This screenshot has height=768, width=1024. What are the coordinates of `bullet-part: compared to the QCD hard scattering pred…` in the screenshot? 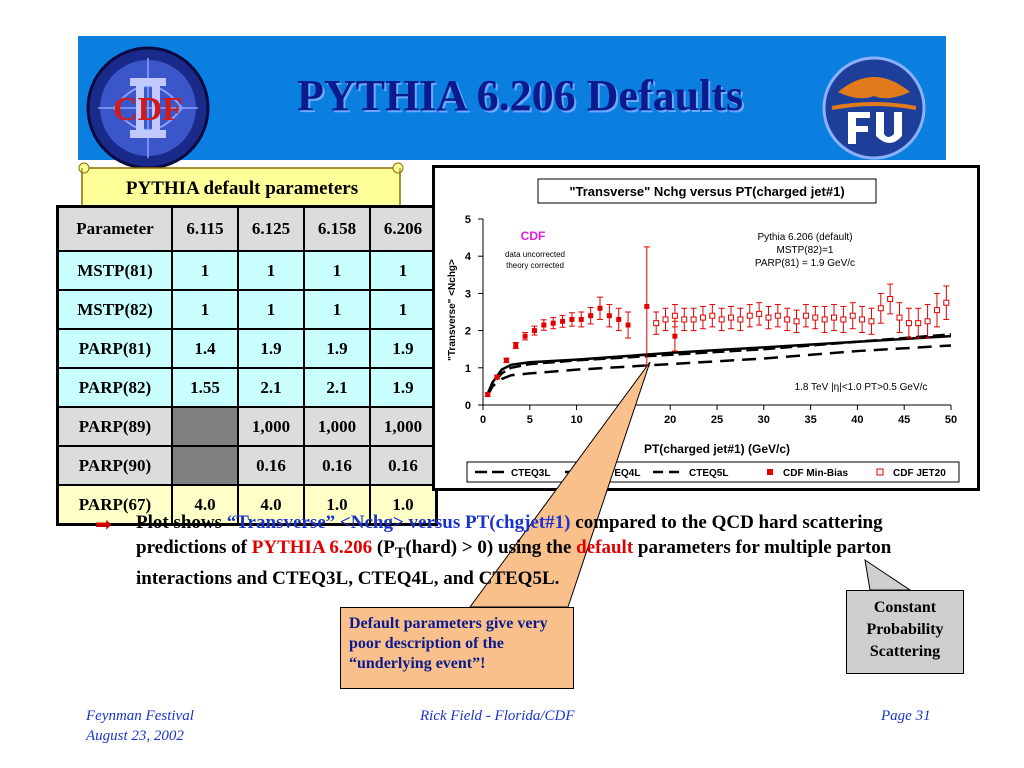 It's located at (509, 535).